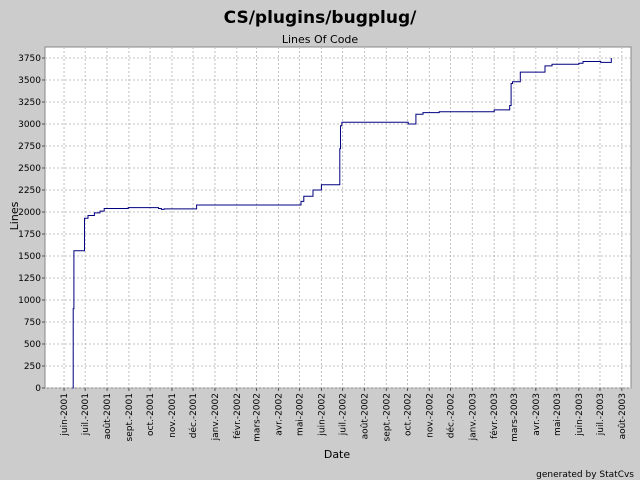 The height and width of the screenshot is (480, 640). What do you see at coordinates (365, 416) in the screenshot?
I see `x-tick-label: août-2002` at bounding box center [365, 416].